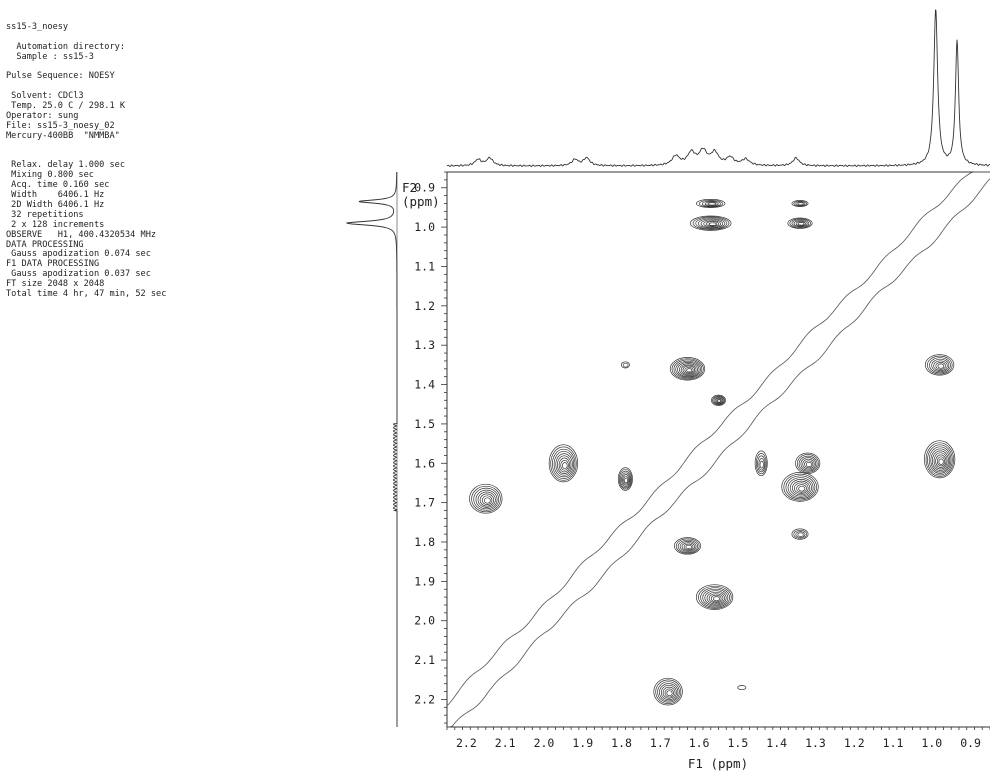  Describe the element at coordinates (424, 345) in the screenshot. I see `y-tick-label: 1.3` at that location.